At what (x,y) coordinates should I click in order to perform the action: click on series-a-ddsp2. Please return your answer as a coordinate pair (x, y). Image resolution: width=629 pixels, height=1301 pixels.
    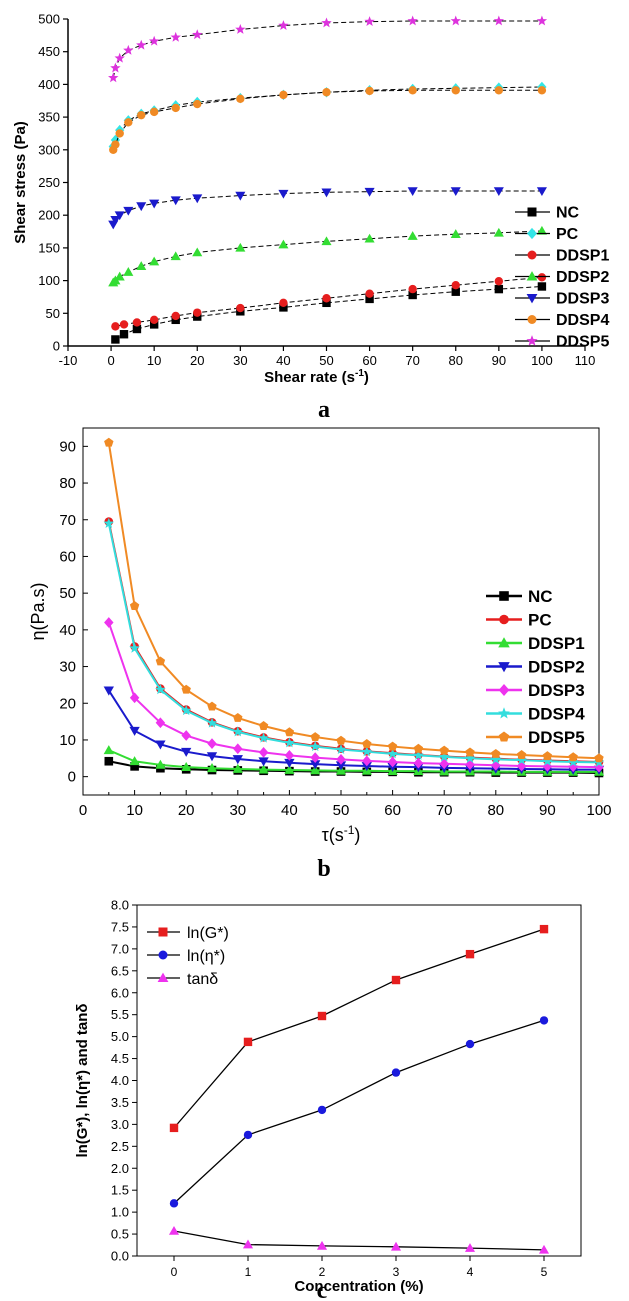
    Looking at the image, I should click on (327, 256).